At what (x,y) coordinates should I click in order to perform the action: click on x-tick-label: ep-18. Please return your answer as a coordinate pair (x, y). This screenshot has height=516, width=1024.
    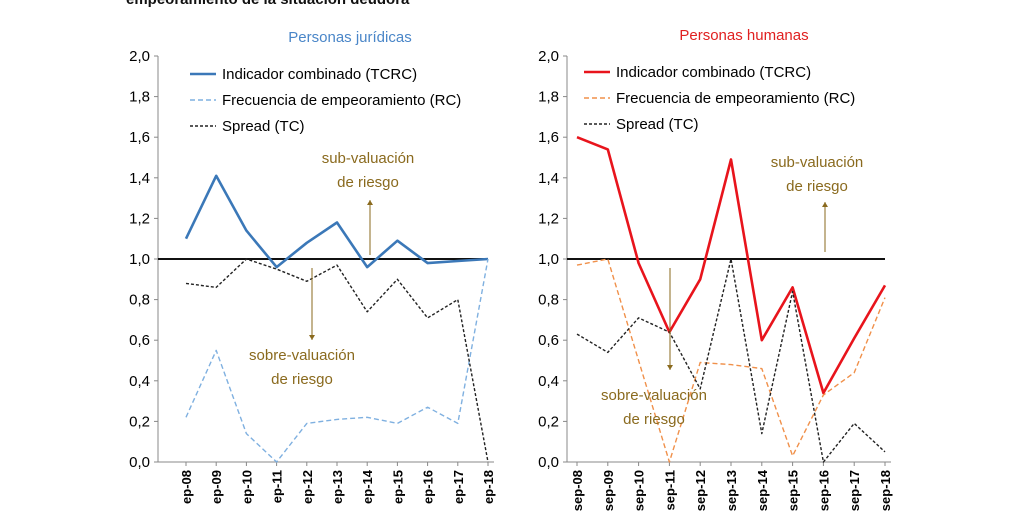
    Looking at the image, I should click on (488, 487).